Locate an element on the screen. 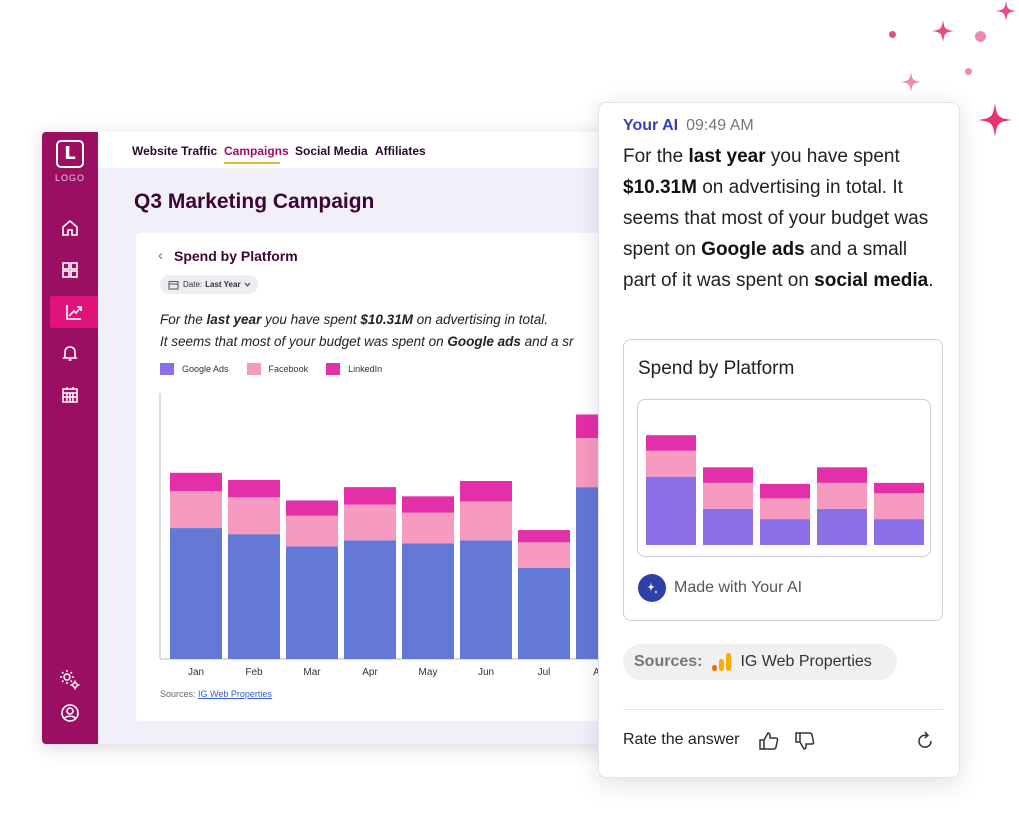 The image size is (1019, 824). date-filter-value: Last Year is located at coordinates (223, 284).